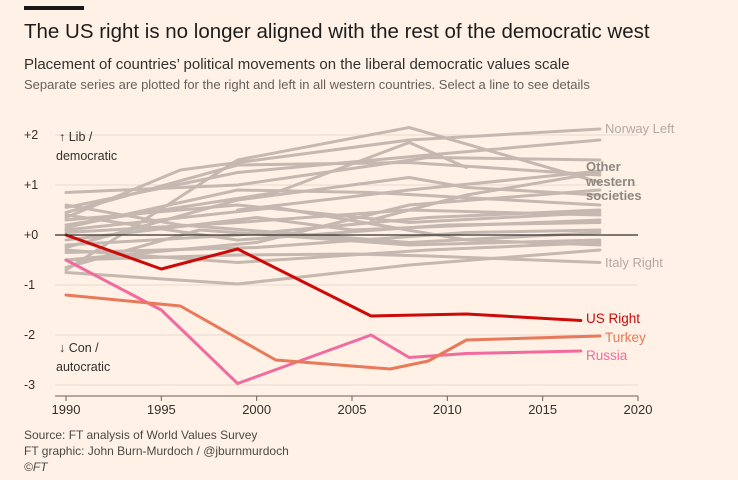 The width and height of the screenshot is (738, 480). Describe the element at coordinates (86, 156) in the screenshot. I see `y-direction-top-label-2: democratic` at that location.